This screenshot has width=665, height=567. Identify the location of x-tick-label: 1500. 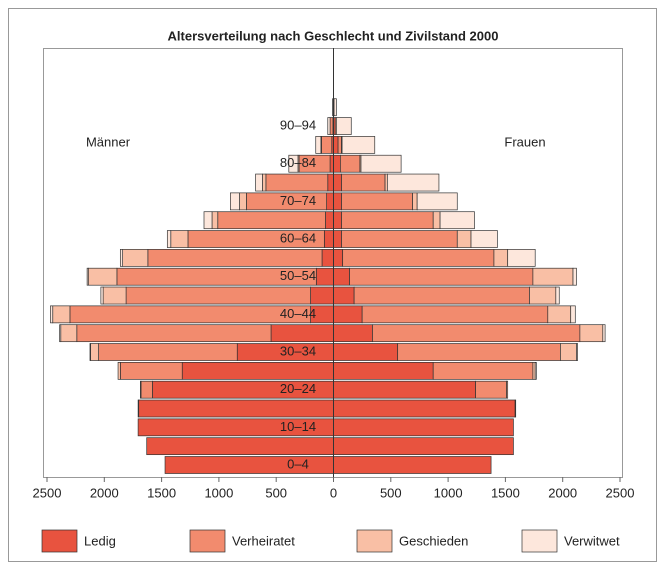
(161, 492).